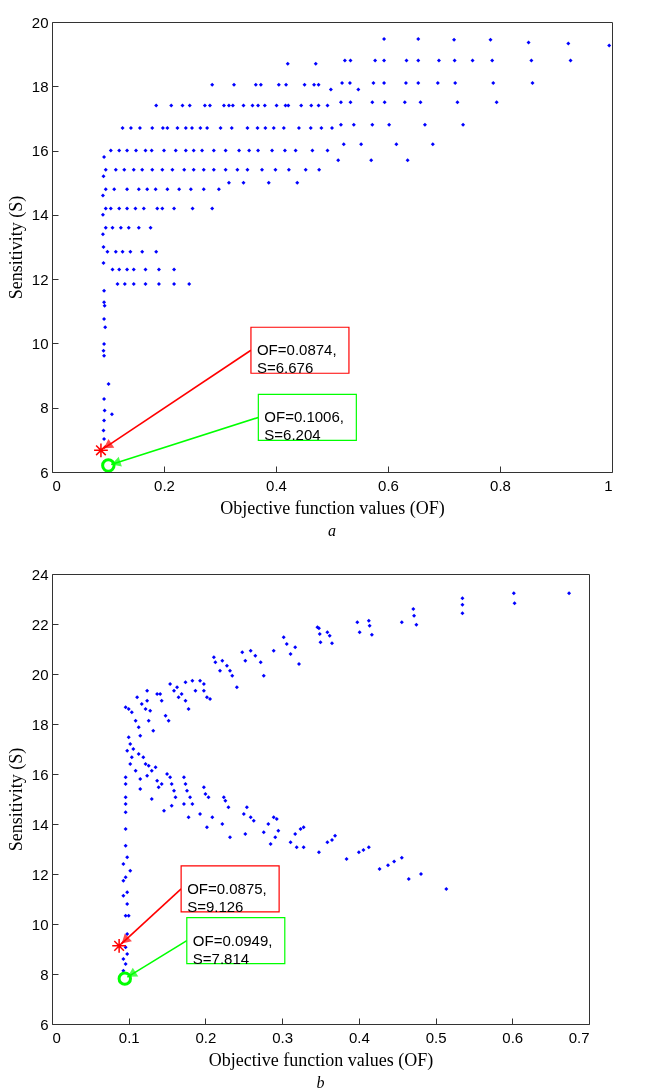 This screenshot has width=652, height=1090. What do you see at coordinates (304, 426) in the screenshot?
I see `annotation: OF=0.1006, S=6.204` at bounding box center [304, 426].